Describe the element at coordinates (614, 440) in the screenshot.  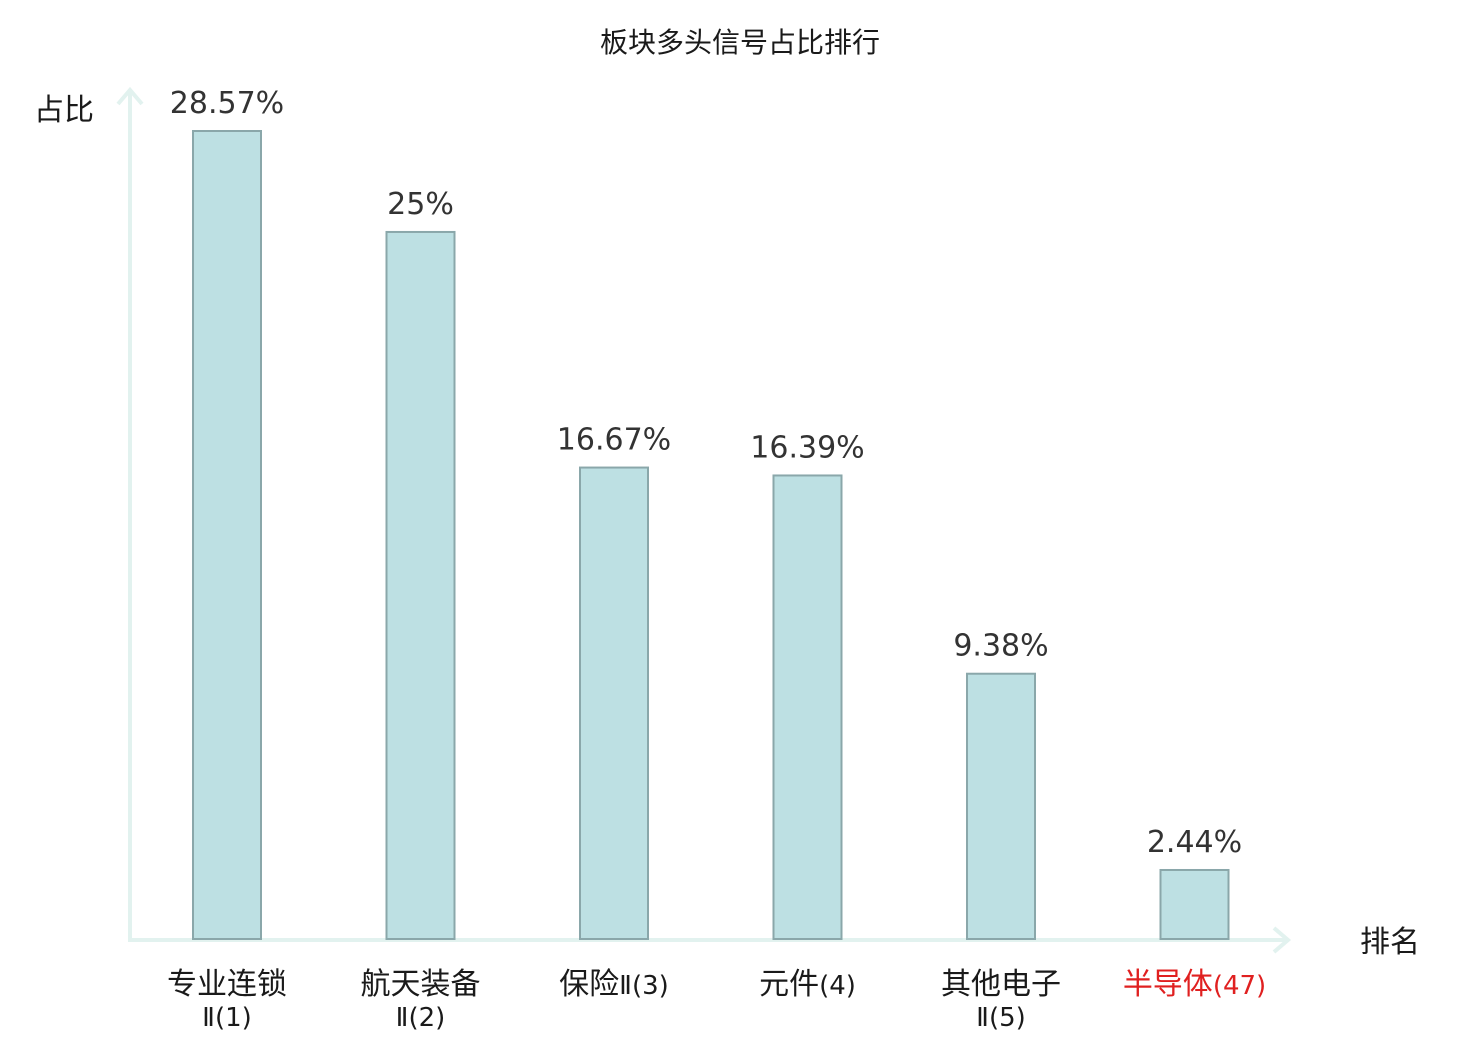
I see `value-label-3: 16.67%` at that location.